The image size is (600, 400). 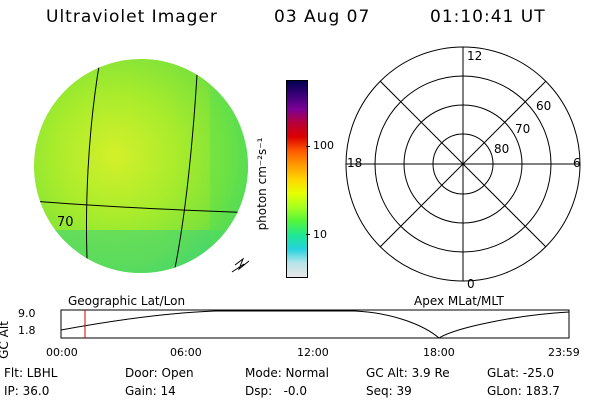 What do you see at coordinates (501, 149) in the screenshot?
I see `mlat-label-80: 80` at bounding box center [501, 149].